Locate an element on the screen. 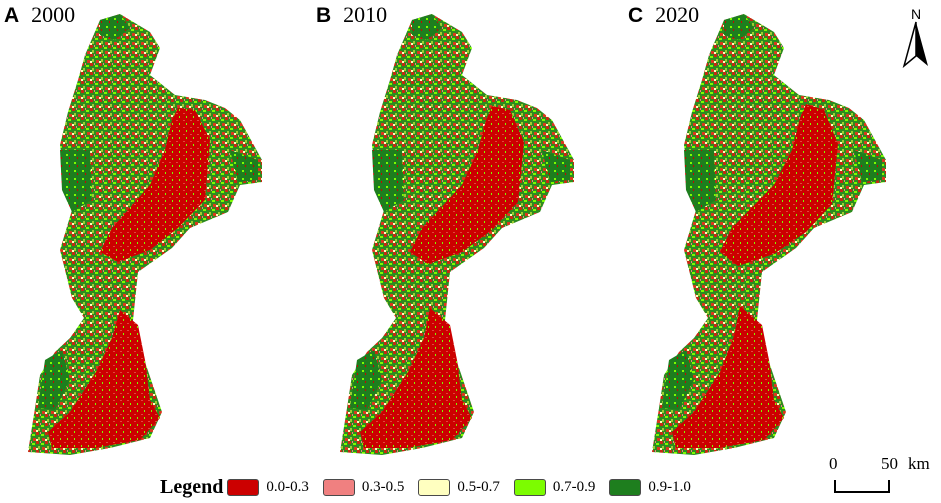  north-label: N is located at coordinates (916, 14).